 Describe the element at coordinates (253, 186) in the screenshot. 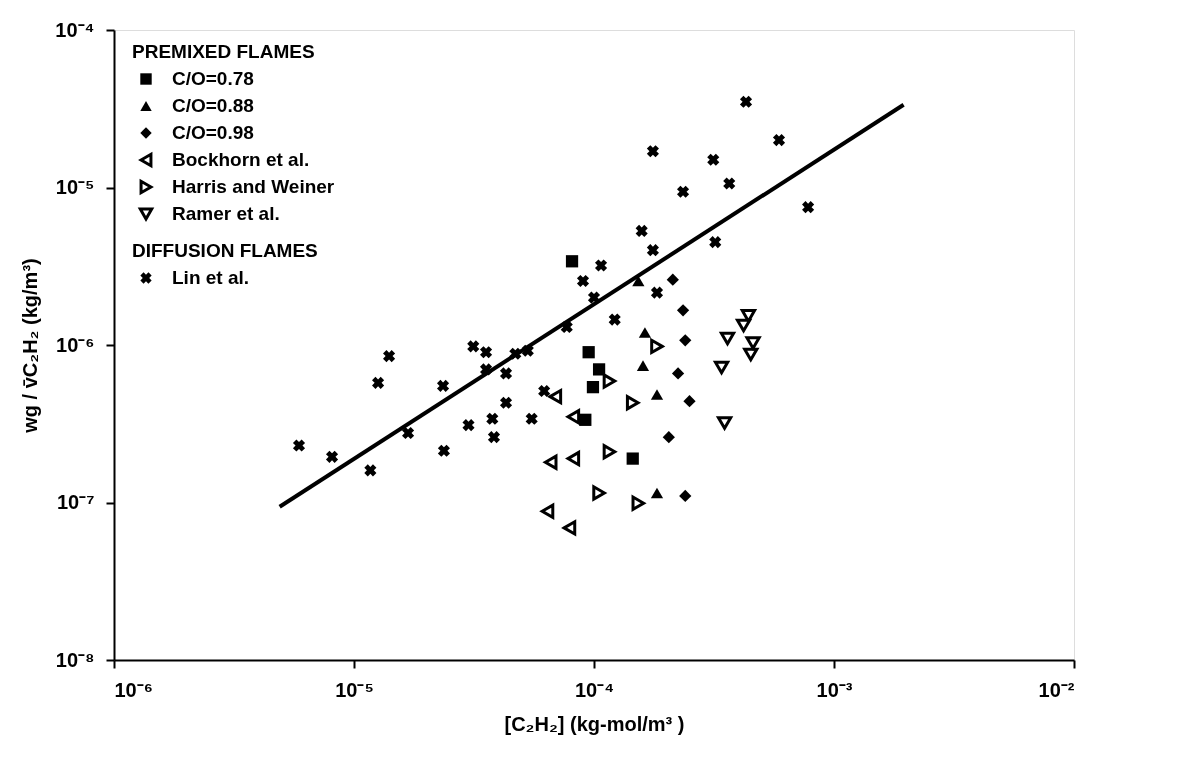

I see `legend-label: Harris and Weiner` at that location.